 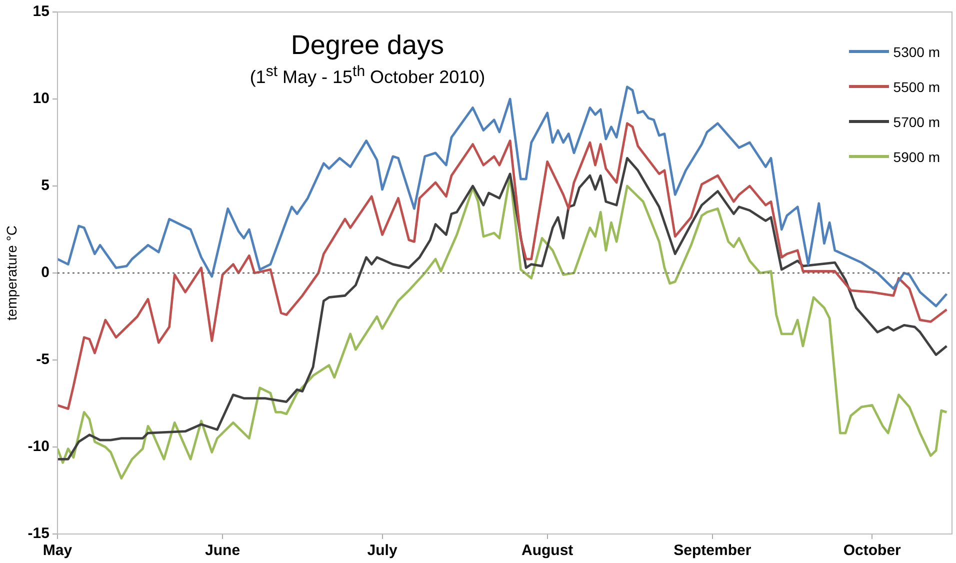 I want to click on y-tick-label: 15, so click(x=41, y=11).